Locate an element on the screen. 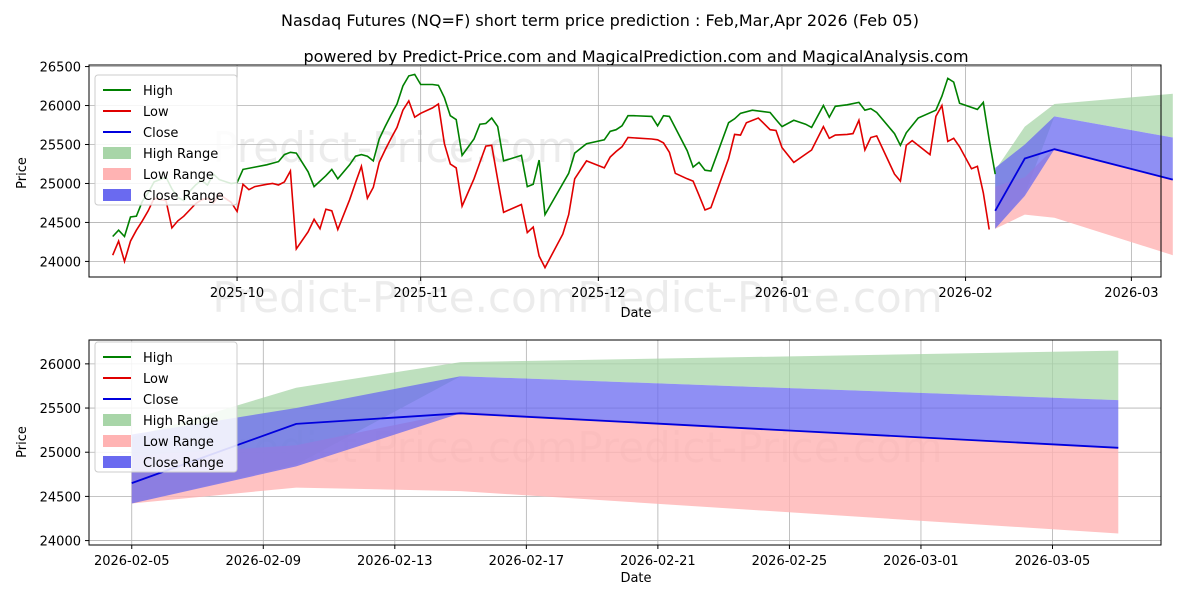 The height and width of the screenshot is (600, 1200). p2-legend-label: High Range is located at coordinates (180, 421).